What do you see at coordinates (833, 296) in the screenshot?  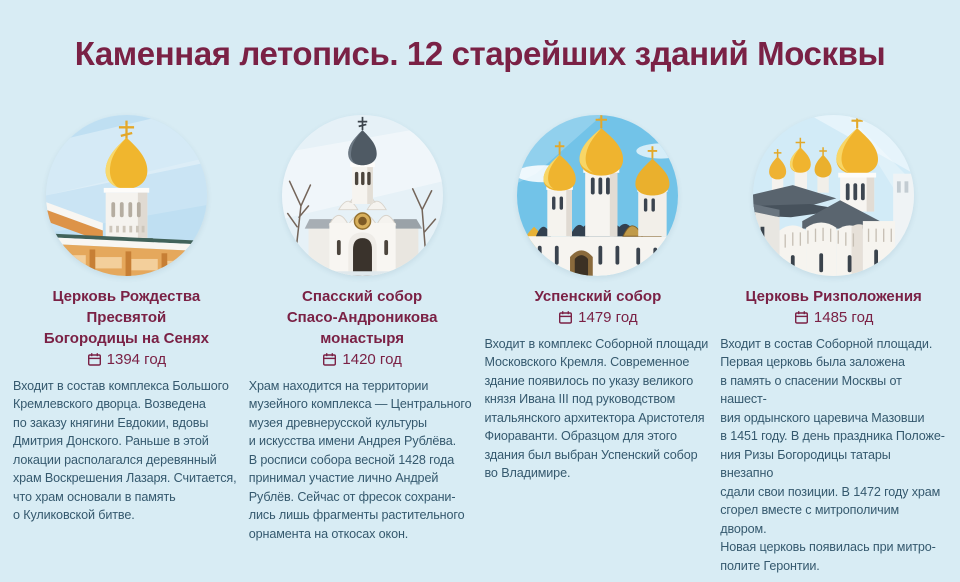 I see `building-name: Церковь Ризположения` at bounding box center [833, 296].